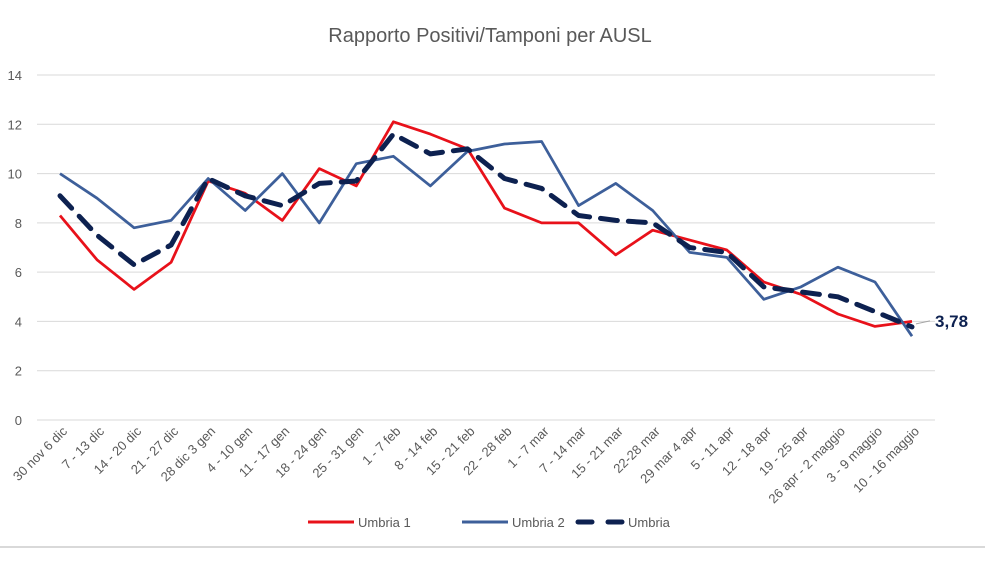  I want to click on x-tick-label: 30 nov 6 dic, so click(40, 453).